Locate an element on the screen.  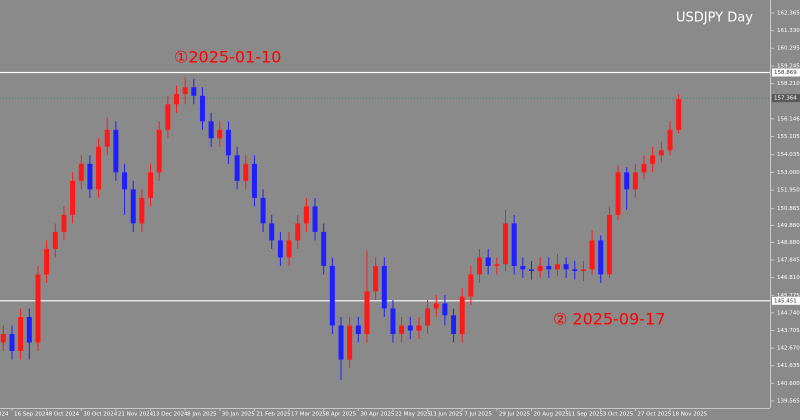
x-tick-label: 8 Jan 2025 is located at coordinates (202, 415).